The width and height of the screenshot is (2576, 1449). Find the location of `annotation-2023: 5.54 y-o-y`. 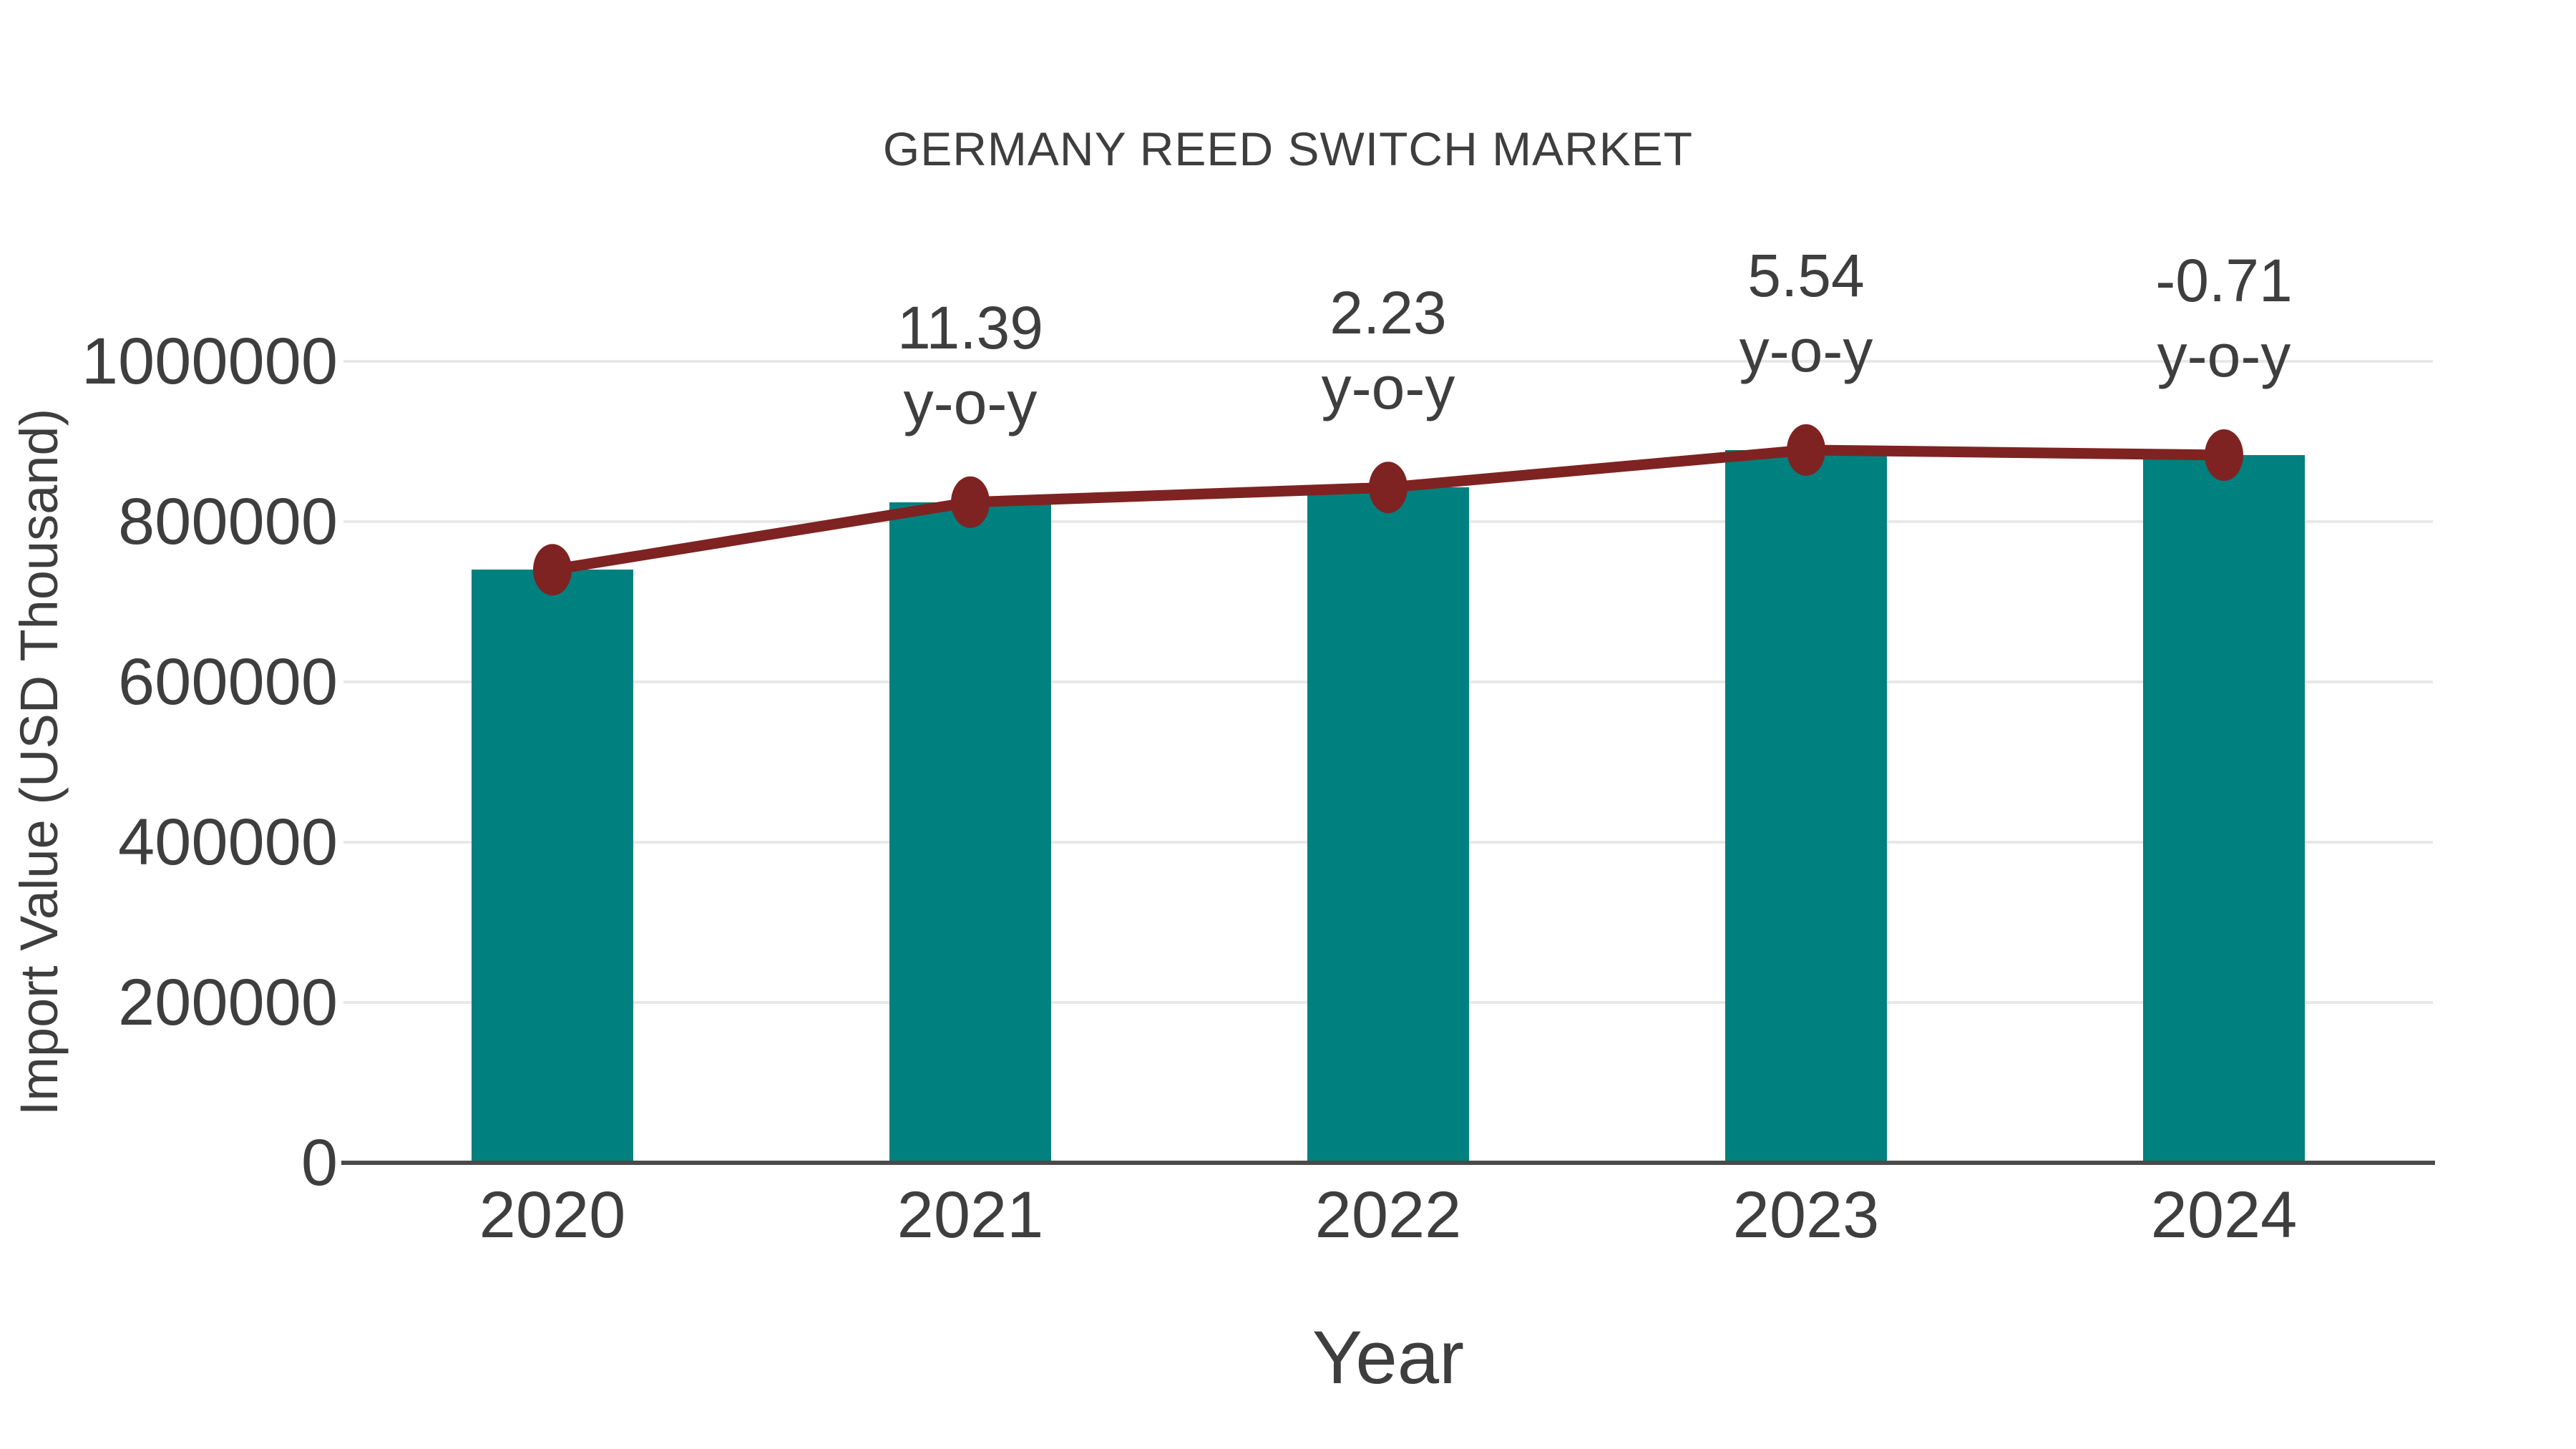

annotation-2023: 5.54 y-o-y is located at coordinates (1806, 313).